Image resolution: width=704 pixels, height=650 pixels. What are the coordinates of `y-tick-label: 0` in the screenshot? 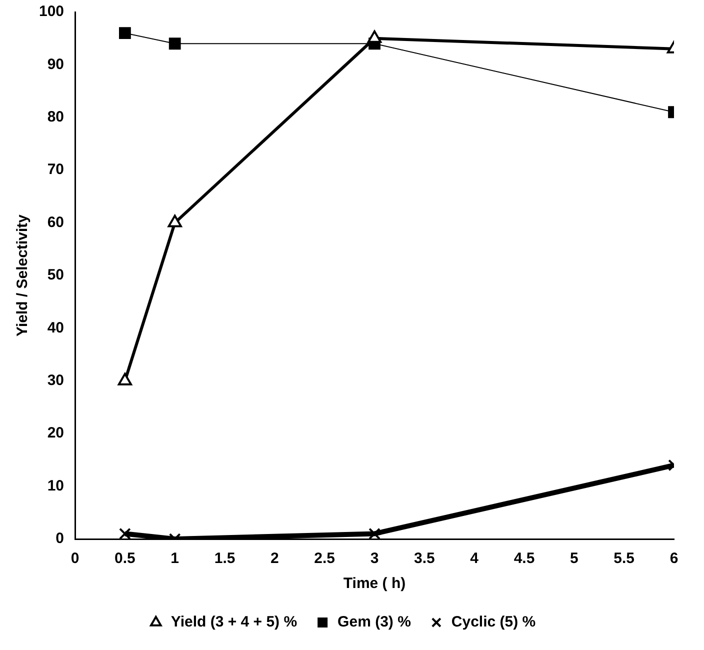 It's located at (60, 539).